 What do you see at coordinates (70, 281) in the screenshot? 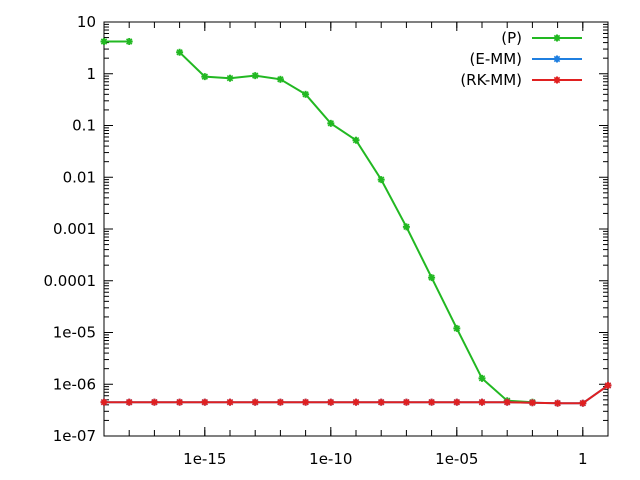
I see `y-tick-label: 0.0001` at bounding box center [70, 281].